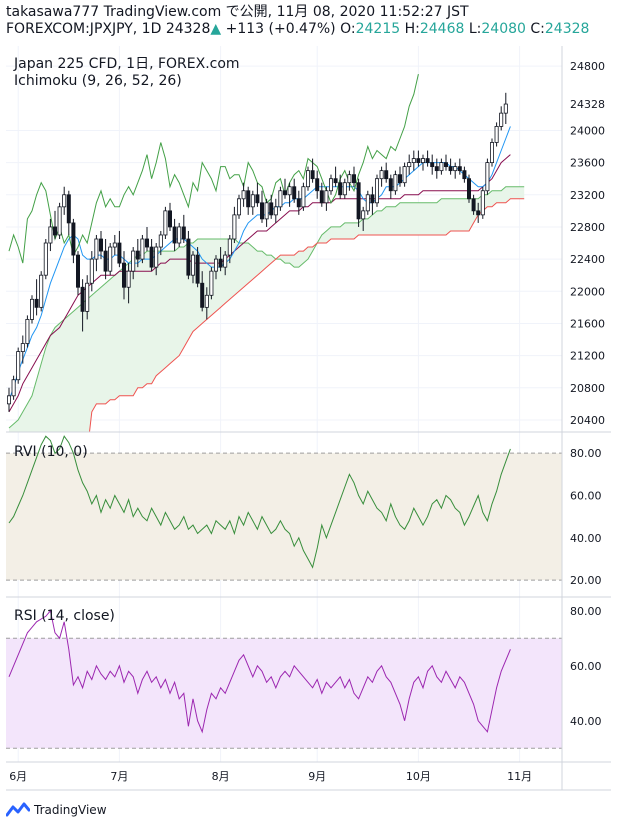  Describe the element at coordinates (98, 81) in the screenshot. I see `ichimoku-label: Ichimoku (9, 26, 52, 26)` at that location.